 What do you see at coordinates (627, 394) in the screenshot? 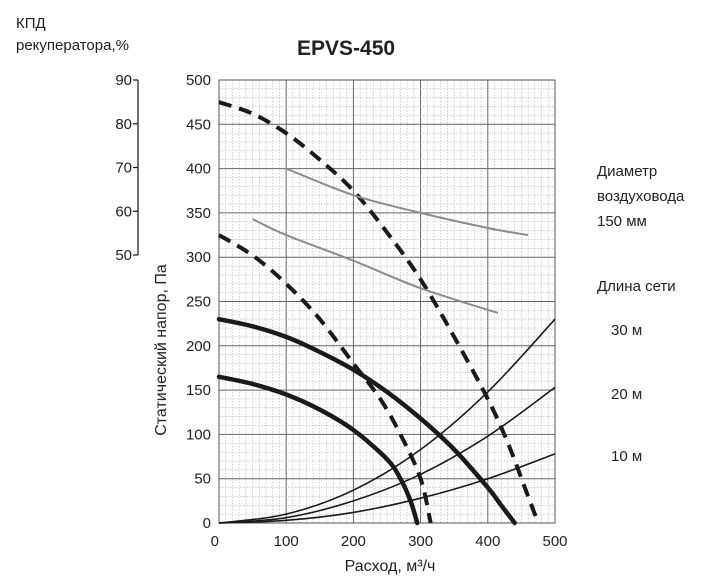
I see `network-length-20m: 20 м` at bounding box center [627, 394].